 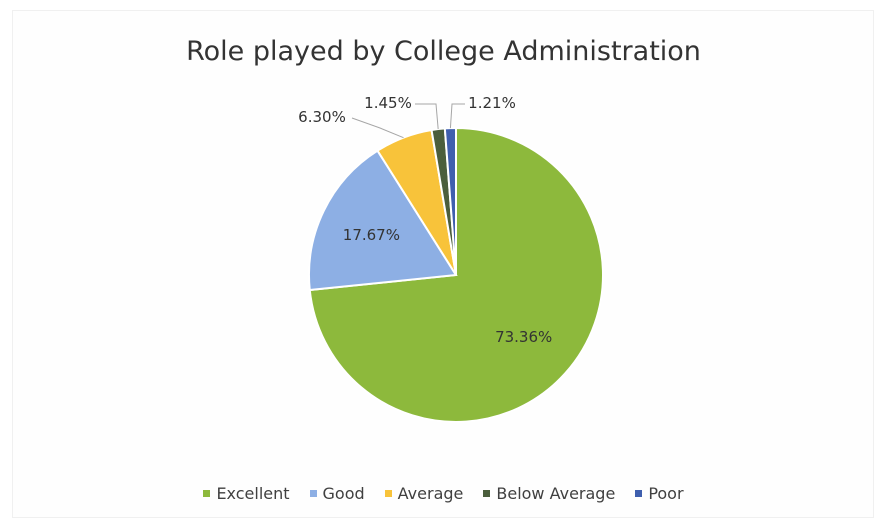 What do you see at coordinates (343, 493) in the screenshot?
I see `legend-label: Good` at bounding box center [343, 493].